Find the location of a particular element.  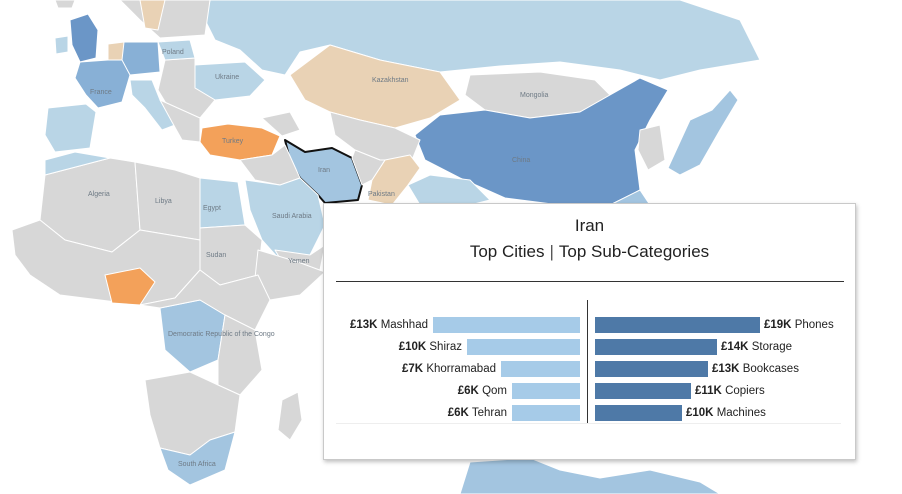

country-morocco is located at coordinates (77, 163).